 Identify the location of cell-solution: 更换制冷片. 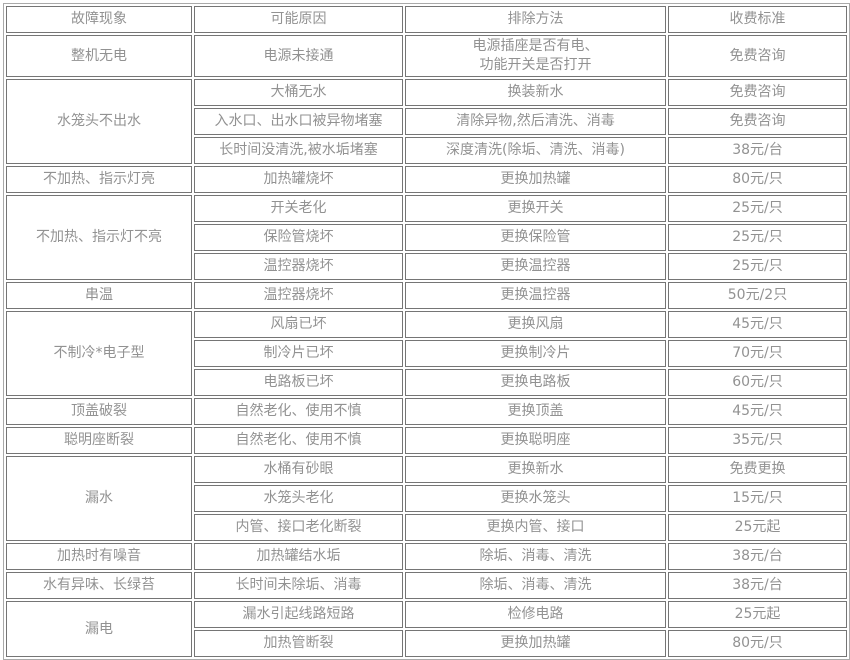
(535, 353).